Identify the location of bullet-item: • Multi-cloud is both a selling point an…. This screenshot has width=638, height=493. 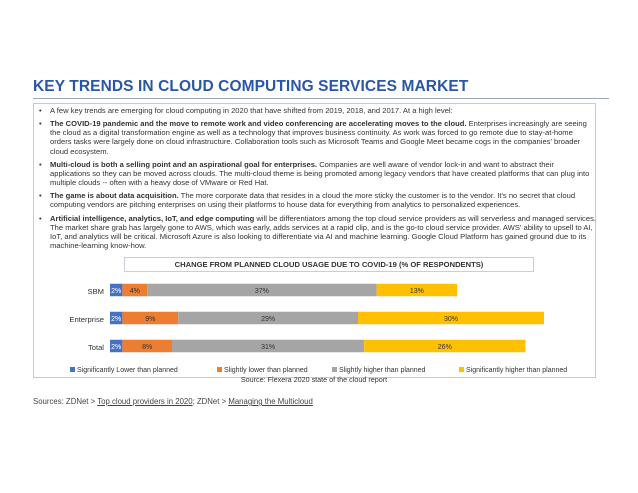
(316, 173).